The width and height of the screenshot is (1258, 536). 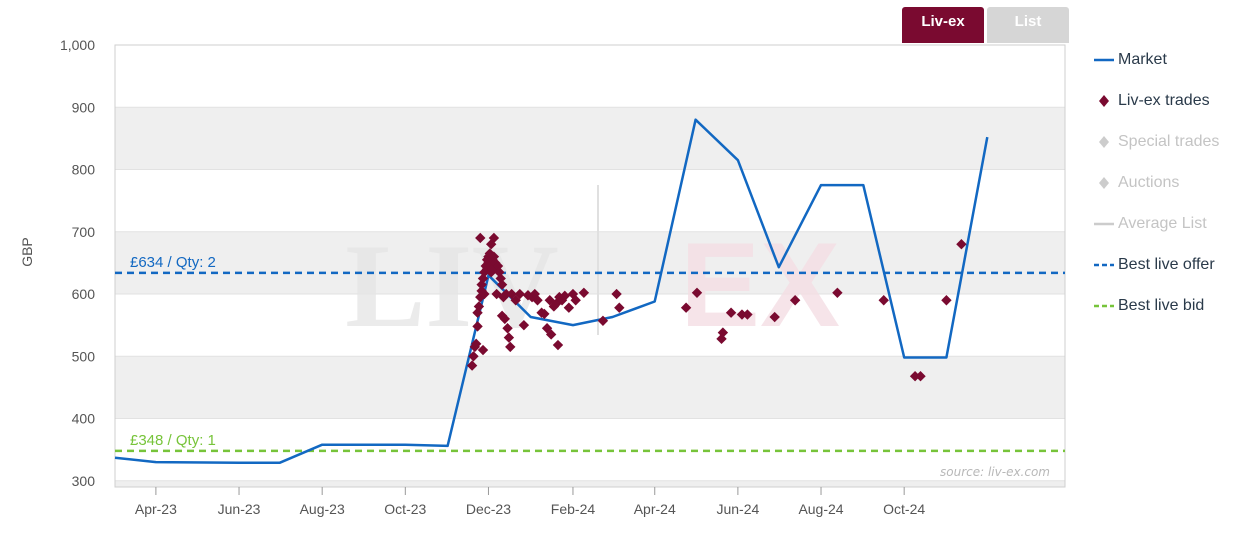 I want to click on y-tick-label: 500, so click(x=84, y=356).